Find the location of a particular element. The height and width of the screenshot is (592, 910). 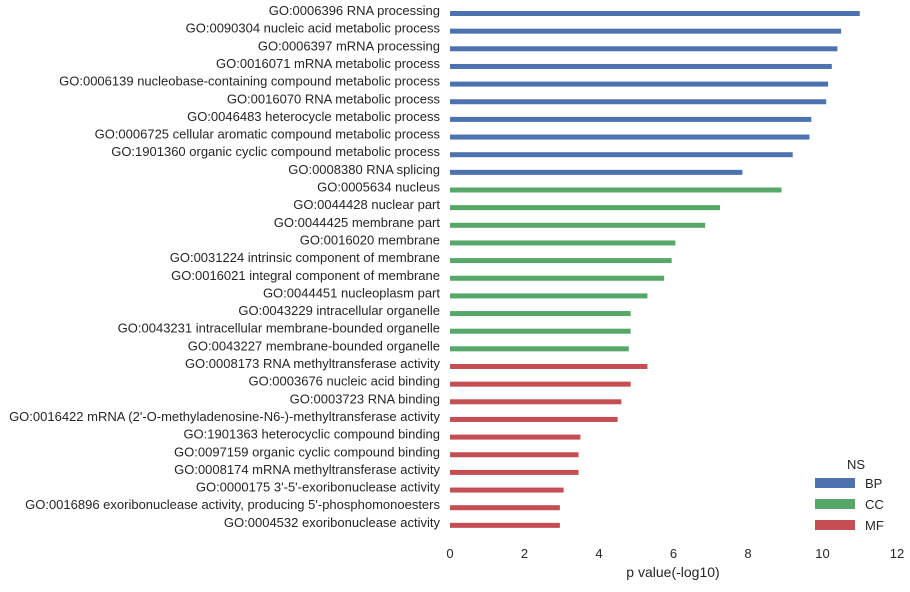

legend-swatch-cc is located at coordinates (835, 504).